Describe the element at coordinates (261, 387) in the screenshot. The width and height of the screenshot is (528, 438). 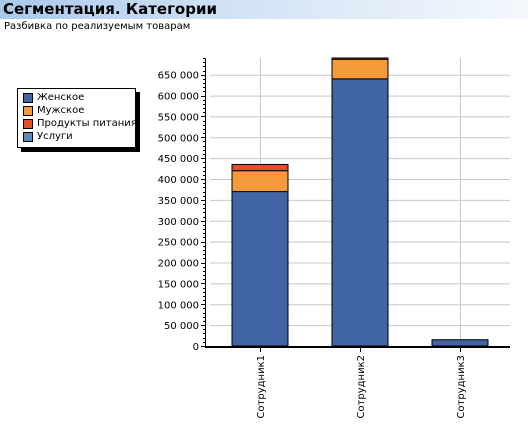
I see `x-tick-label-0: Сотрудник1` at that location.